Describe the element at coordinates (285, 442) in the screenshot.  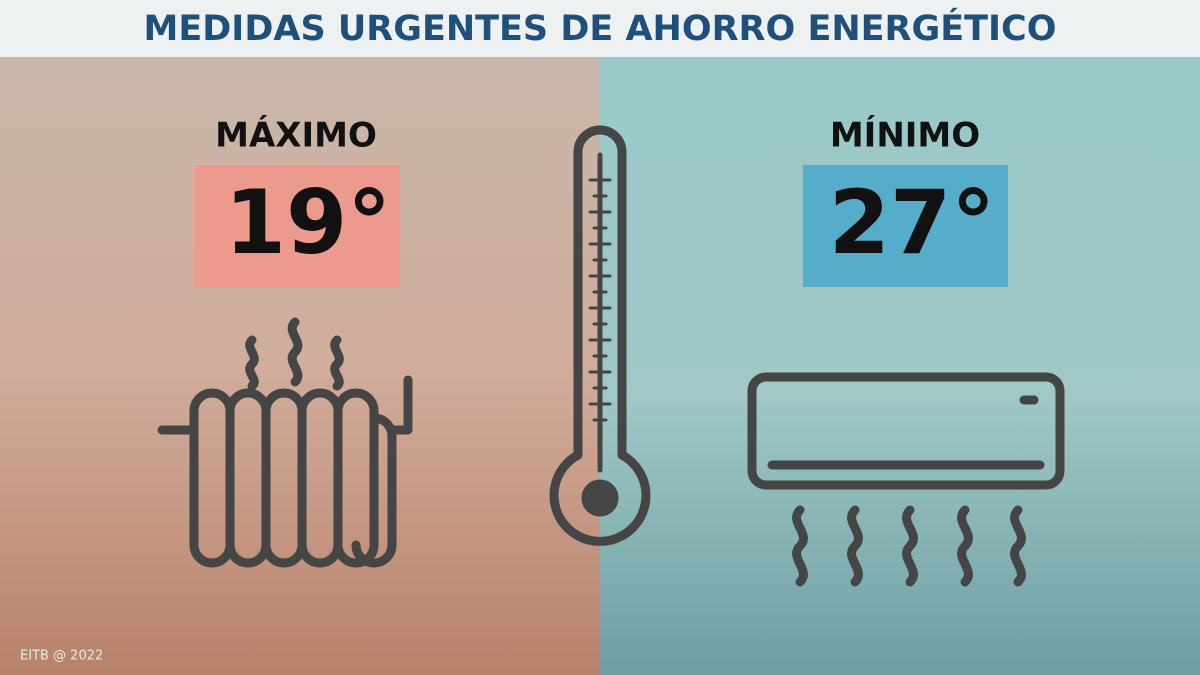
I see `radiator-icon` at that location.